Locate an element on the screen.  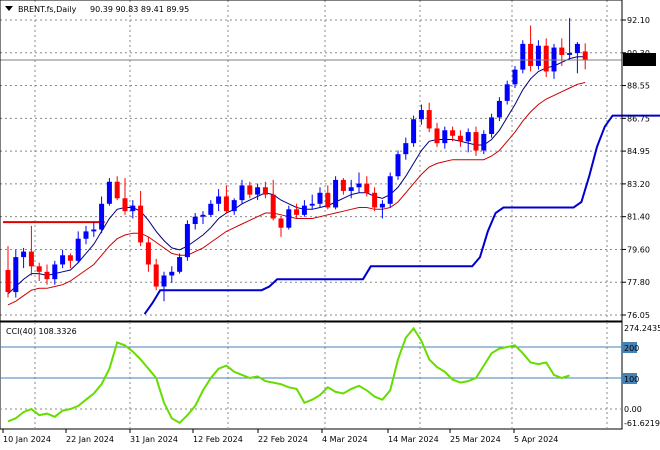
date-tick-label: 10 Jan 2024 is located at coordinates (27, 439).